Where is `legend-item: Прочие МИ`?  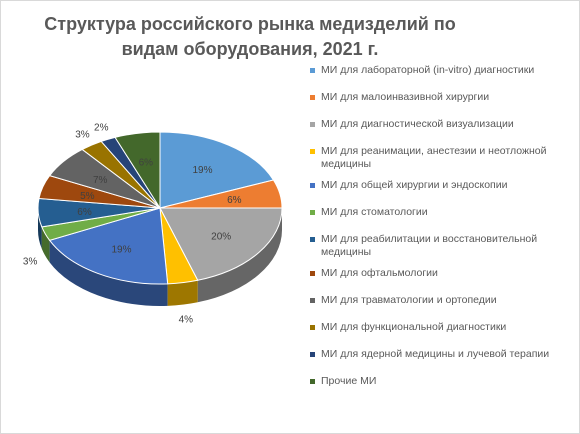 legend-item: Прочие МИ is located at coordinates (442, 388).